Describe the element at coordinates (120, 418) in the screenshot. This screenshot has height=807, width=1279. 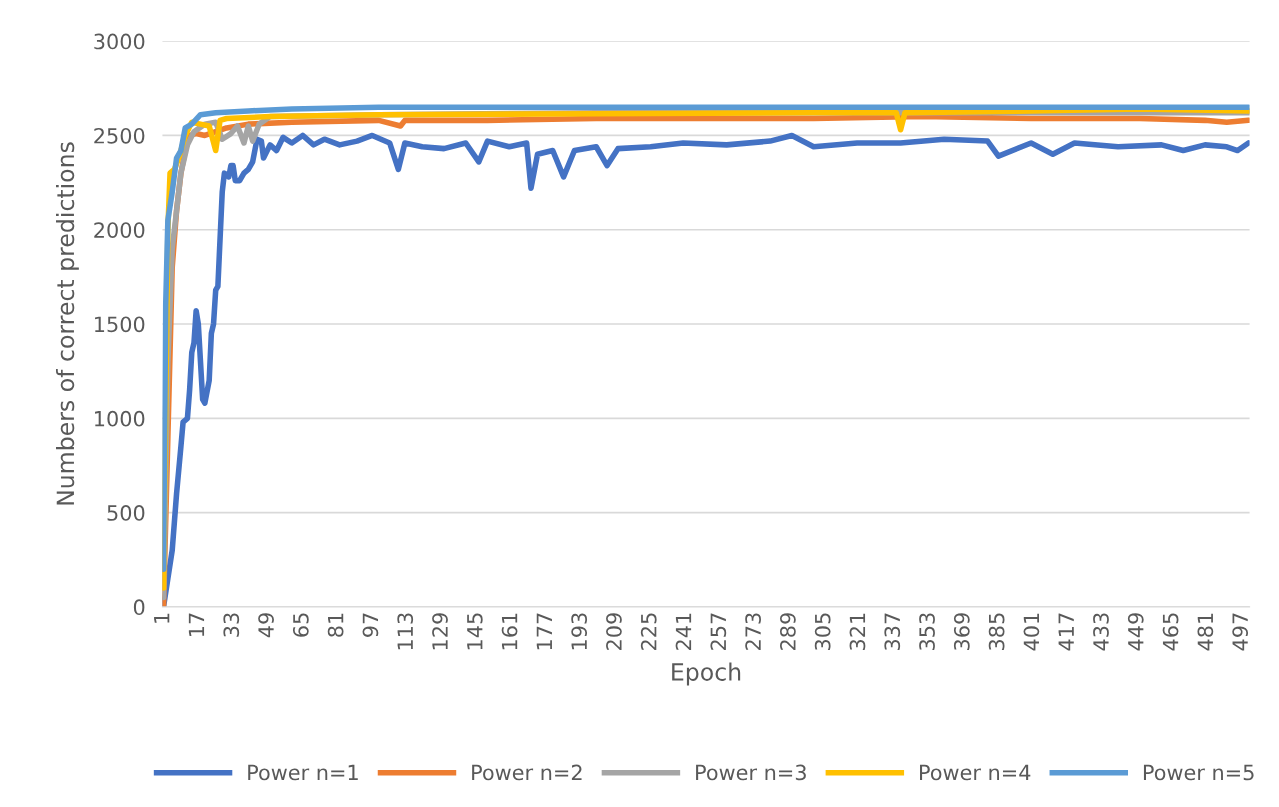
I see `y-tick-label: 1000` at that location.